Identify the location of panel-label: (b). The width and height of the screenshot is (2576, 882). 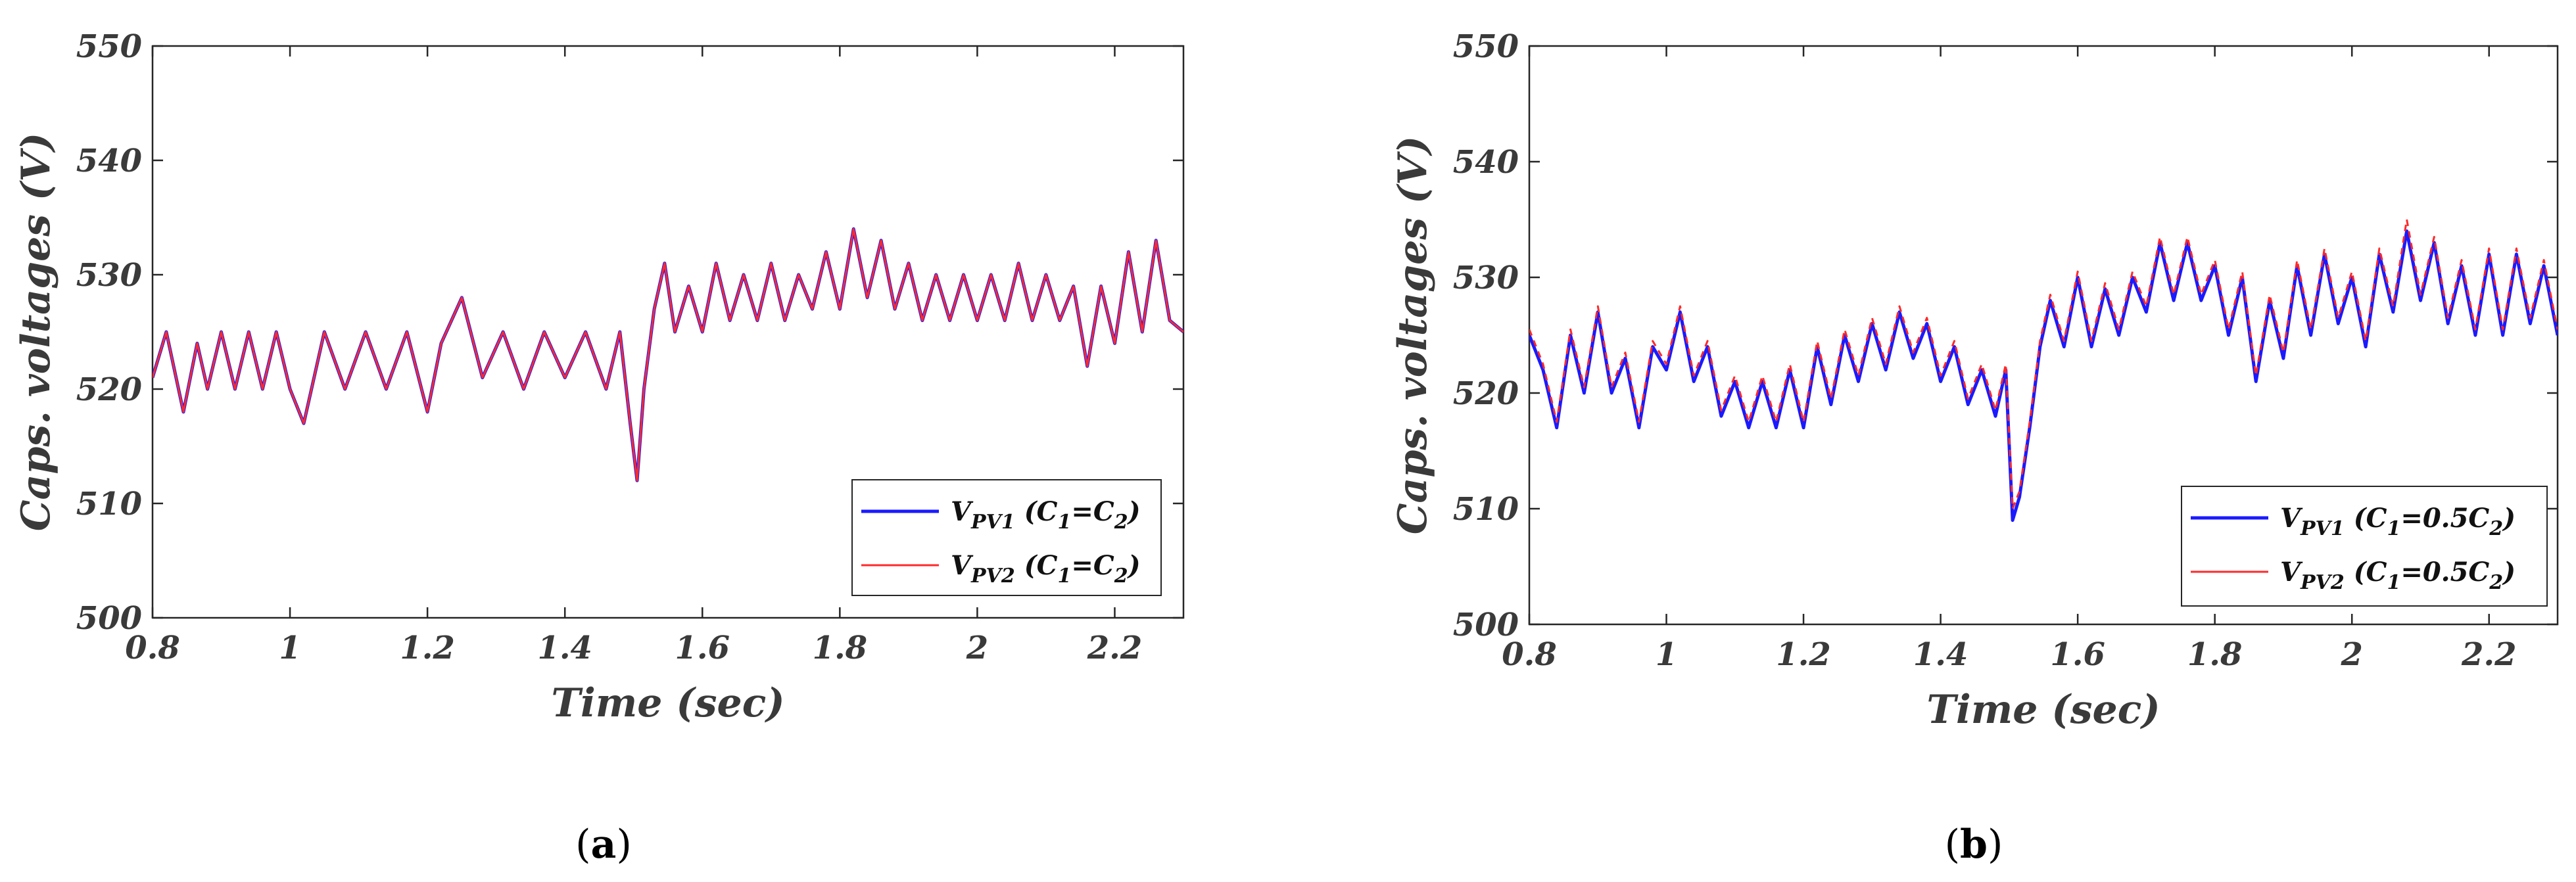
(1974, 845).